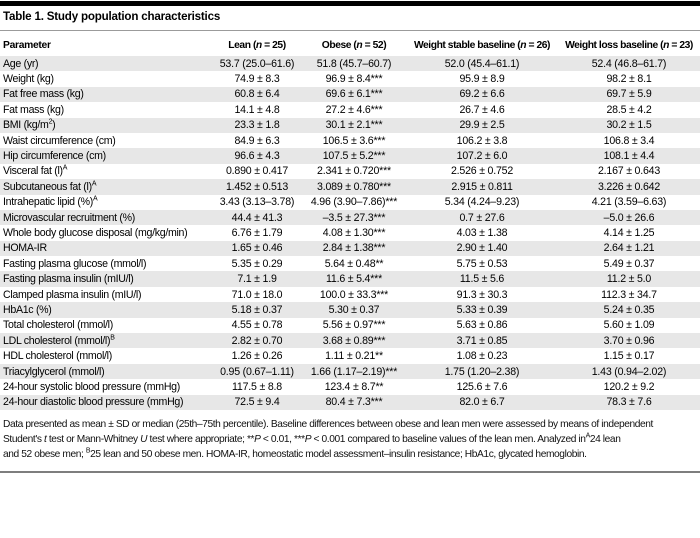 The width and height of the screenshot is (700, 538). What do you see at coordinates (482, 340) in the screenshot?
I see `value-cell: 3.71 ± 0.85` at bounding box center [482, 340].